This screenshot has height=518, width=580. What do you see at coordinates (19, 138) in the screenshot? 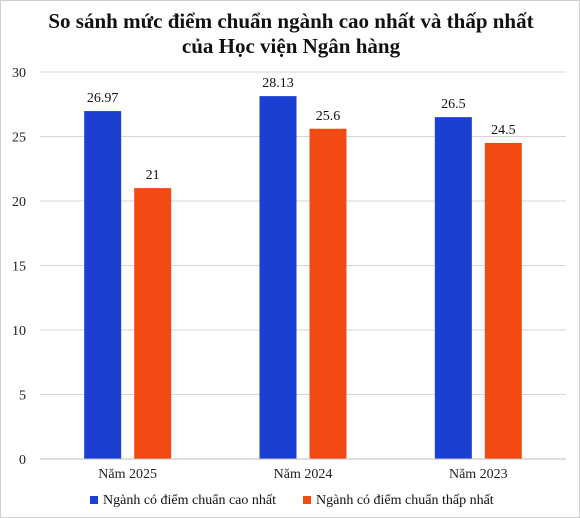
I see `y-tick-label: 25` at bounding box center [19, 138].